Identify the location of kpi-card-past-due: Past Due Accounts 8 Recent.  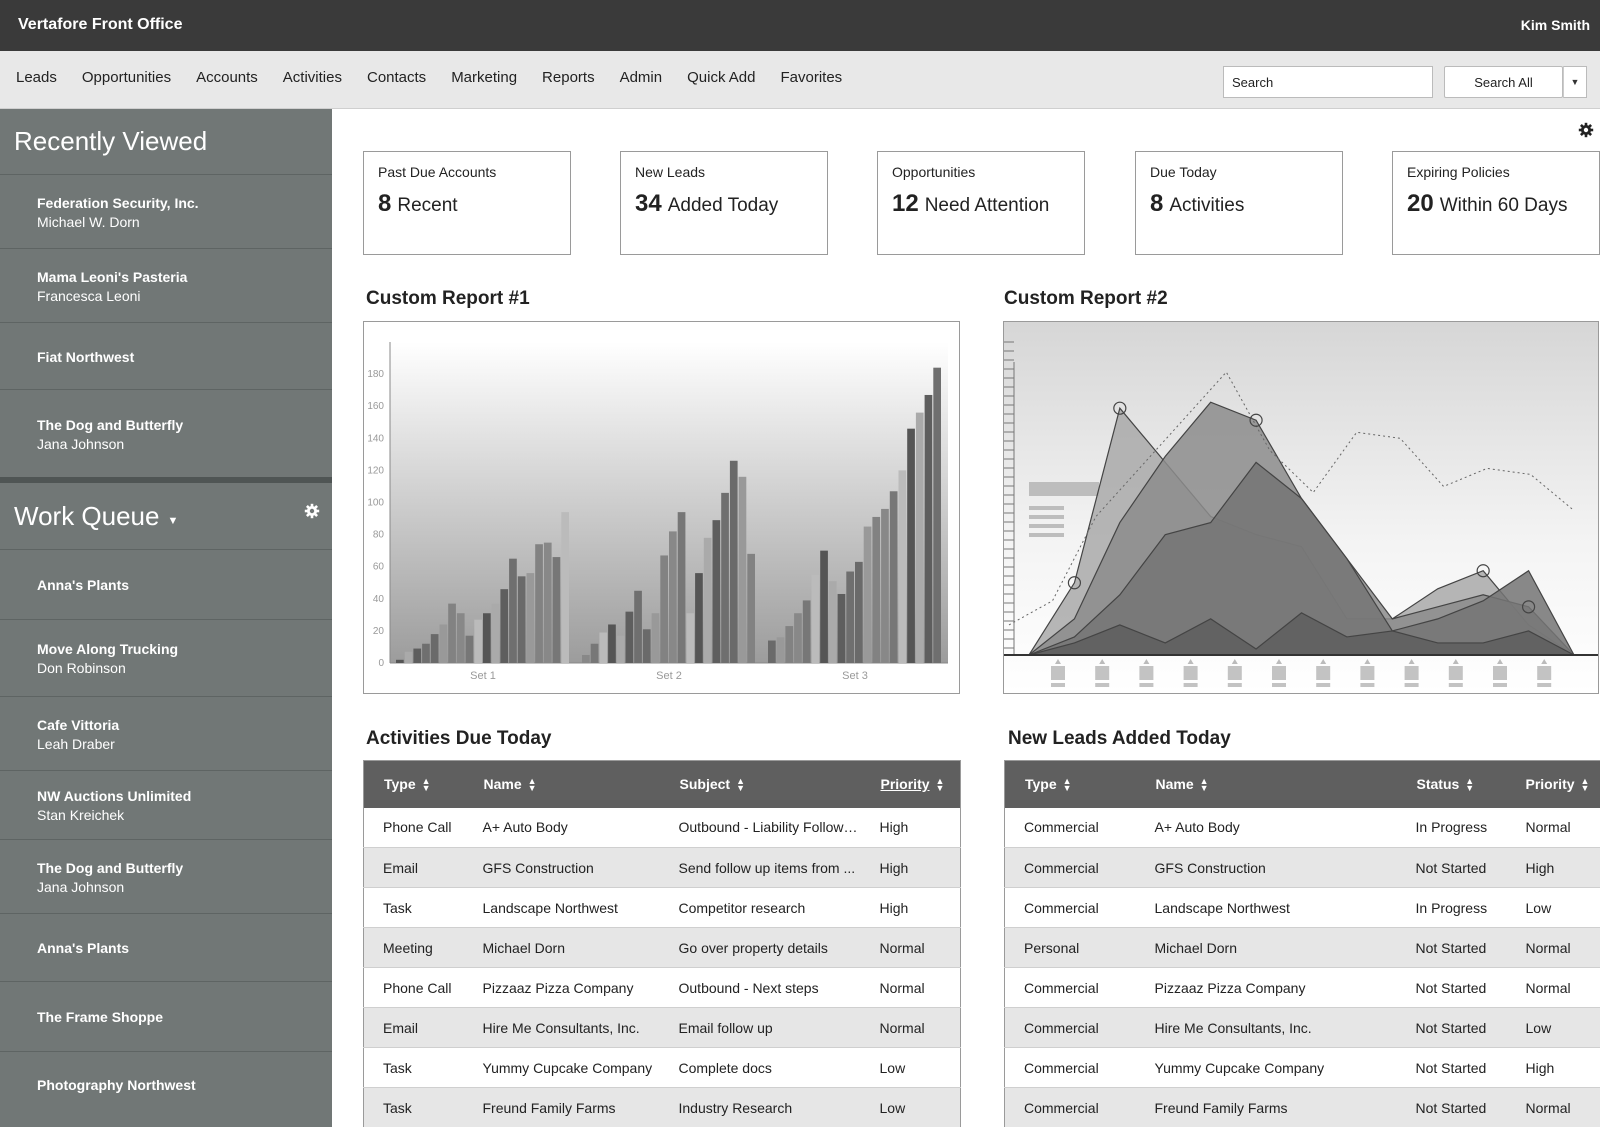
(467, 203).